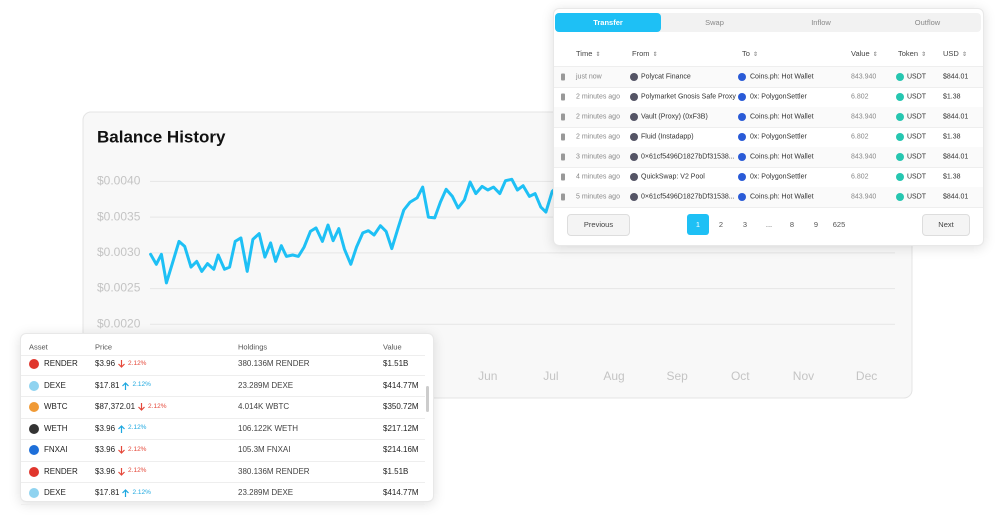 This screenshot has height=532, width=1005. What do you see at coordinates (401, 428) in the screenshot?
I see `asset-value: $217.12M` at bounding box center [401, 428].